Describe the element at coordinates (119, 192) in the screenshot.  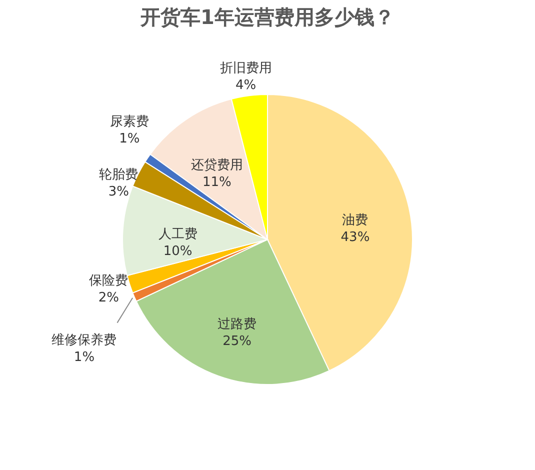
I see `data-label: 3%` at that location.